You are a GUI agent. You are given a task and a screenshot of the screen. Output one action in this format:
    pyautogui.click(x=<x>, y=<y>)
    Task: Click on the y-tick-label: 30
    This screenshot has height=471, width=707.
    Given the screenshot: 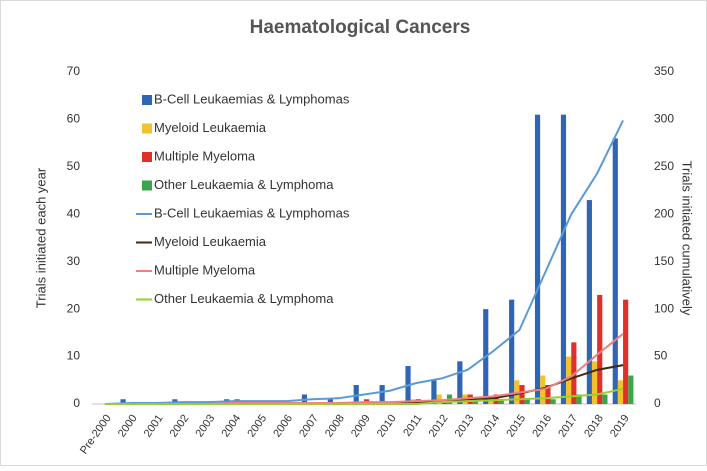 What is the action you would take?
    pyautogui.click(x=74, y=261)
    